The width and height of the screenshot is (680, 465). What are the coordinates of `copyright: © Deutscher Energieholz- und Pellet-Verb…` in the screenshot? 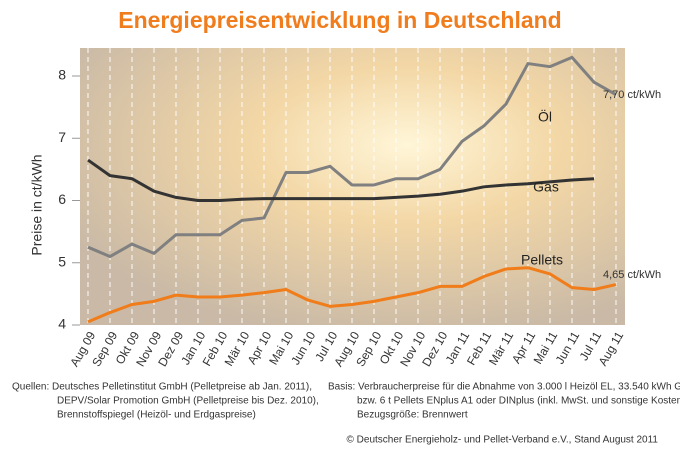 It's located at (503, 440).